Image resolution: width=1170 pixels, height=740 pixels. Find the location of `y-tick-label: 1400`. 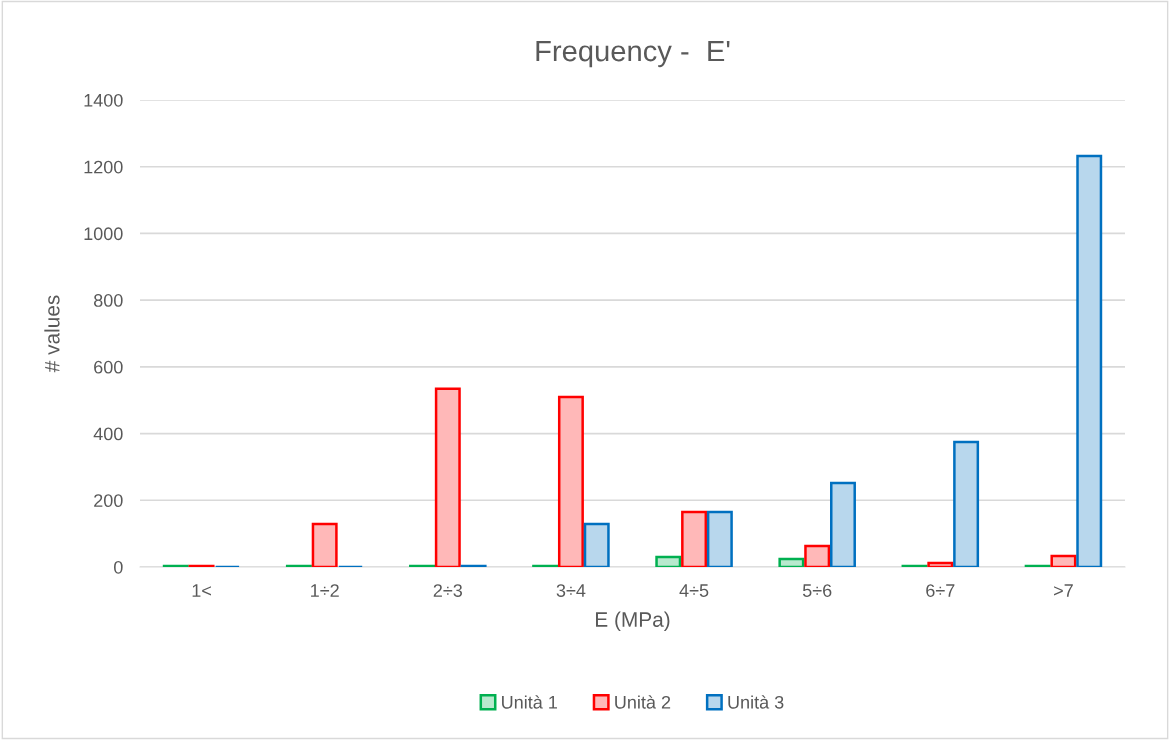

y-tick-label: 1400 is located at coordinates (103, 100).